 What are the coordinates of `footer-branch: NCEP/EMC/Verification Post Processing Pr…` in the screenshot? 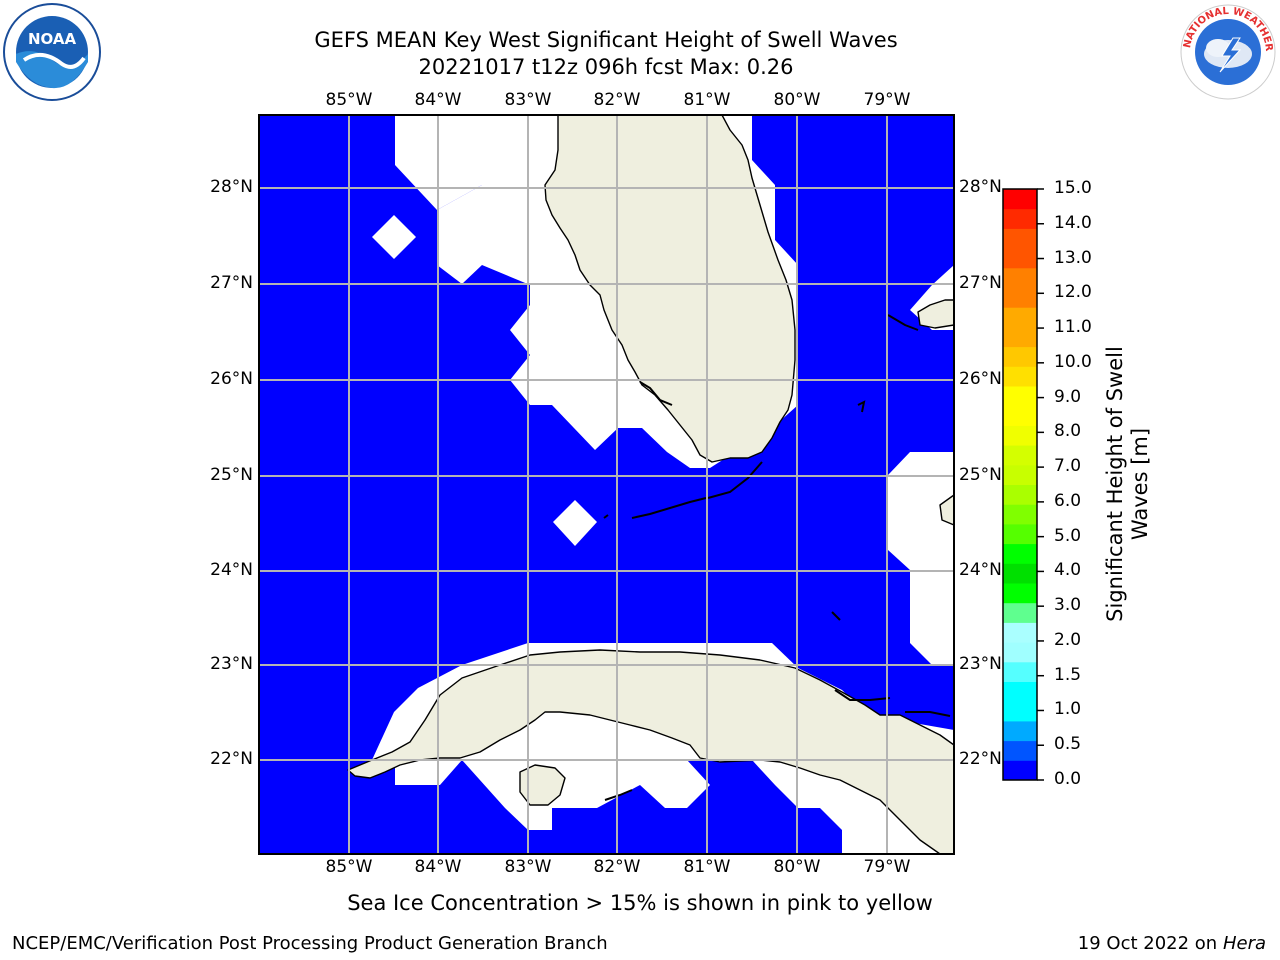 It's located at (310, 943).